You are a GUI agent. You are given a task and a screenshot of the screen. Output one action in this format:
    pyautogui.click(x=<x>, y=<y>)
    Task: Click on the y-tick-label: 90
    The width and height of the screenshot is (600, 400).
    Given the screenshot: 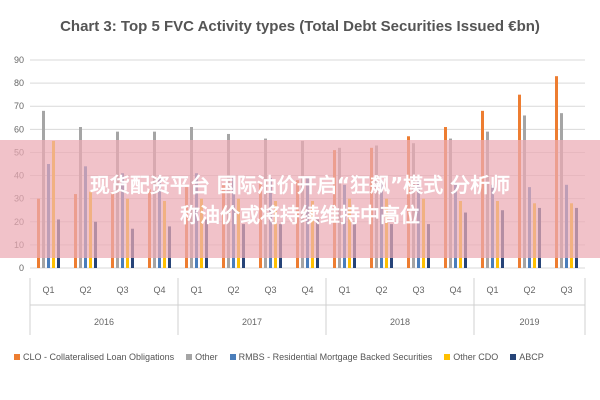 What is the action you would take?
    pyautogui.click(x=19, y=60)
    